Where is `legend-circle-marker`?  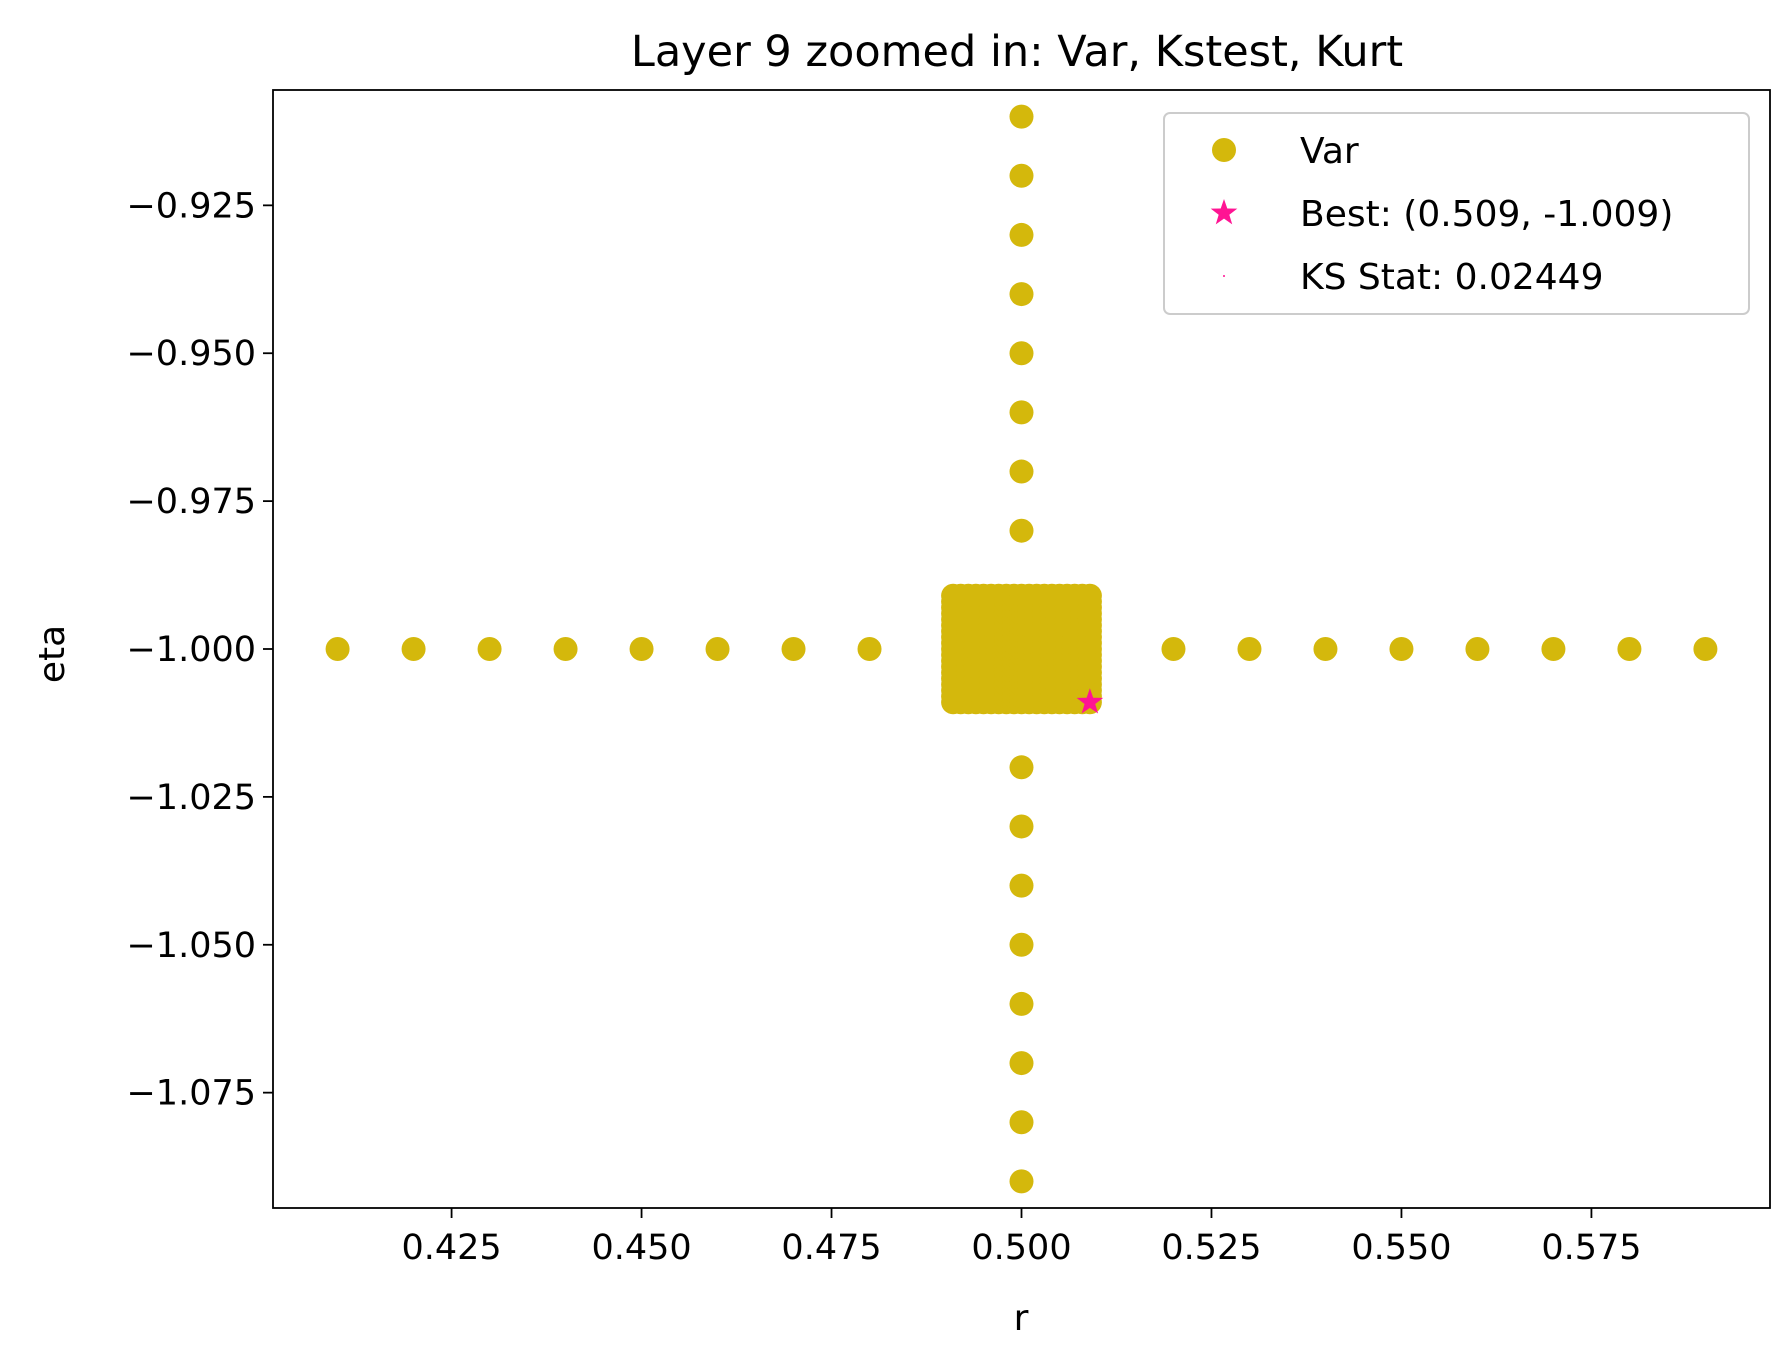 legend-circle-marker is located at coordinates (1224, 150).